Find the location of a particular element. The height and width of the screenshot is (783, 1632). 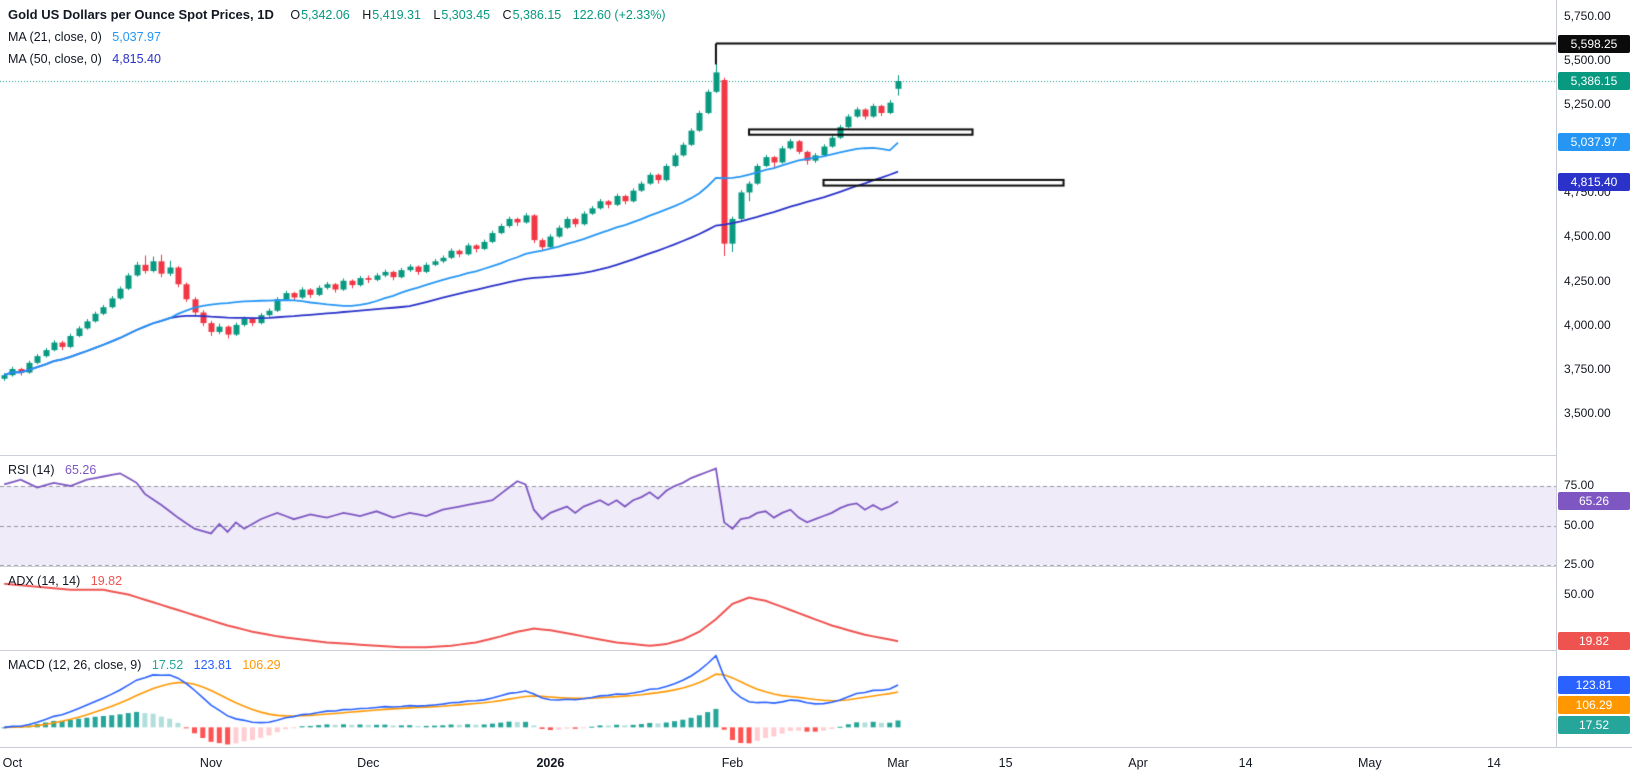

axis-label: 25.00 is located at coordinates (1579, 564).